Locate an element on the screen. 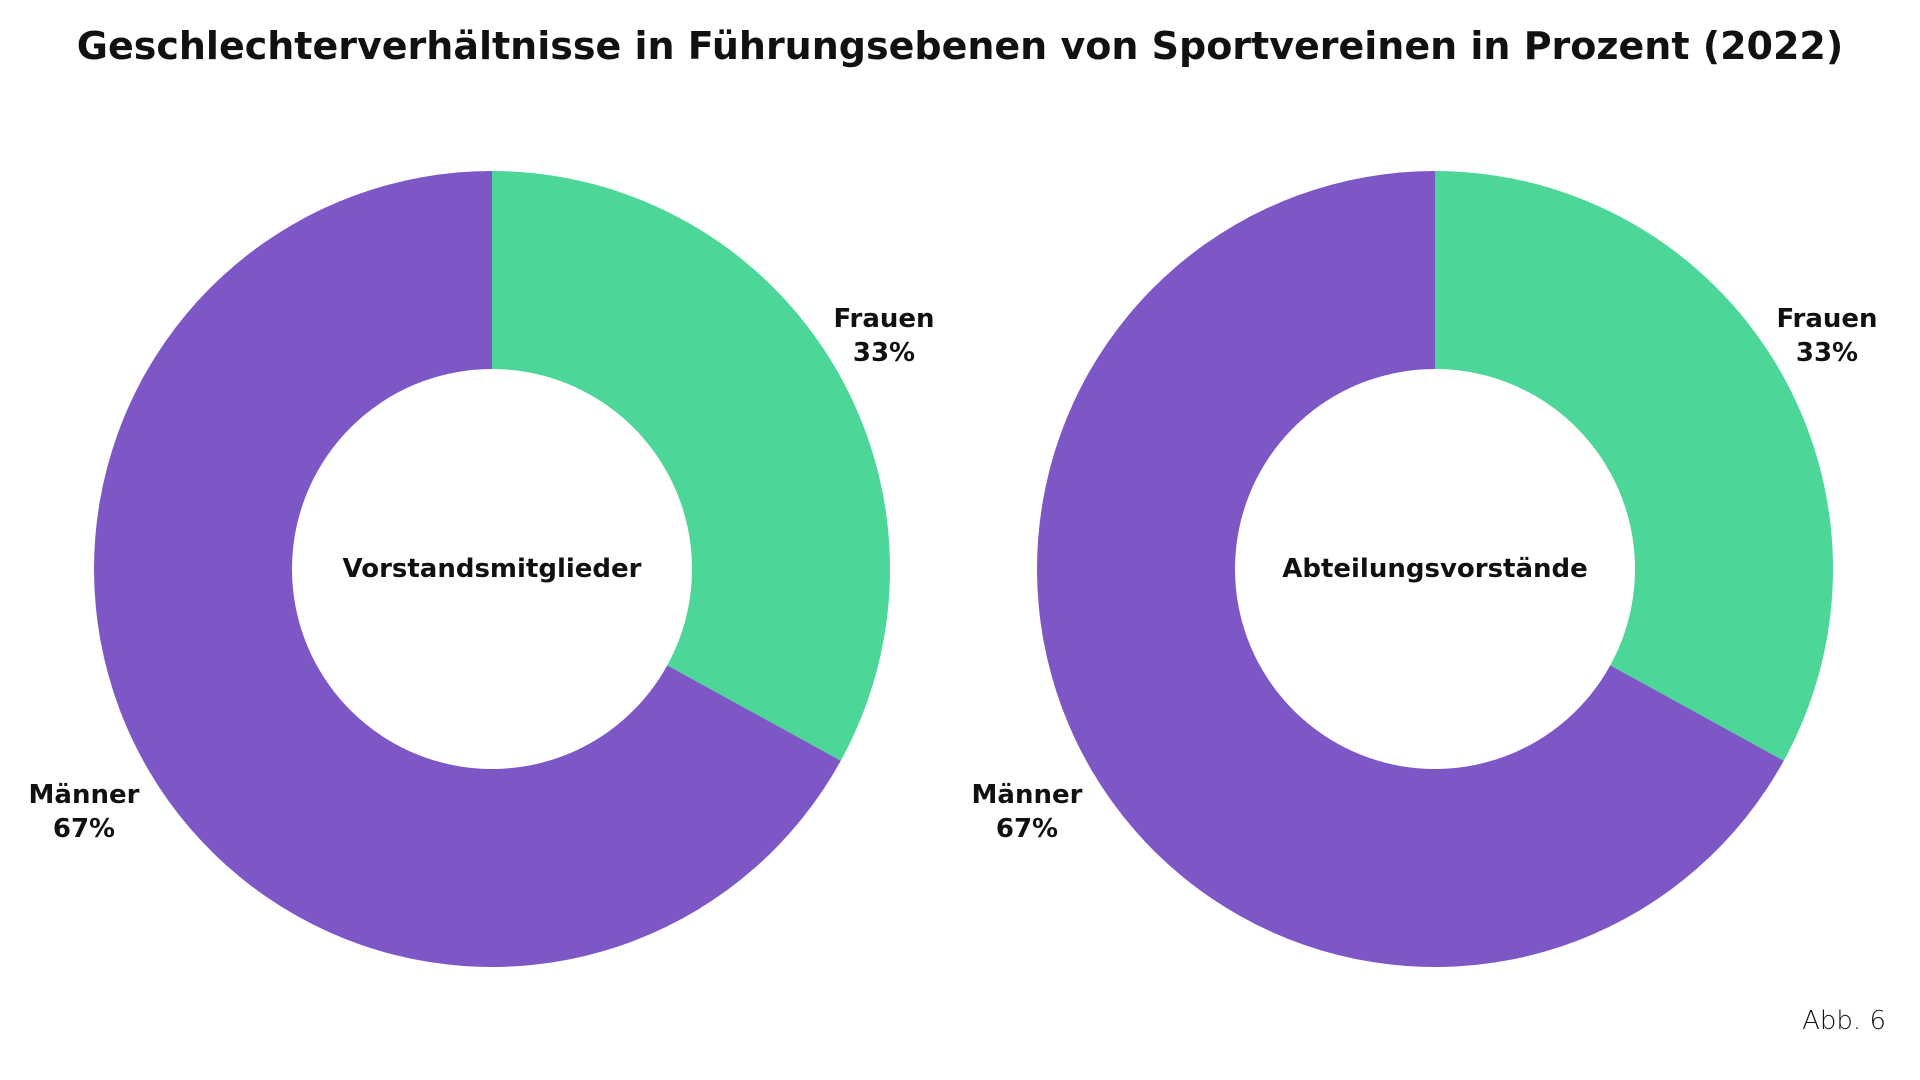  figure-note: Abb. 6 is located at coordinates (1844, 1021).